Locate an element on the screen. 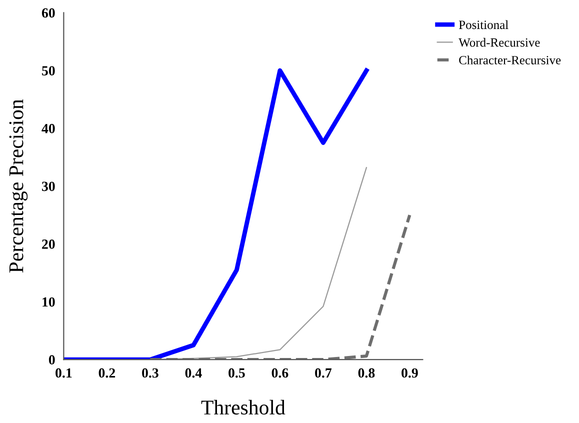 The height and width of the screenshot is (423, 579). legend-label: Word-Recursive is located at coordinates (499, 42).